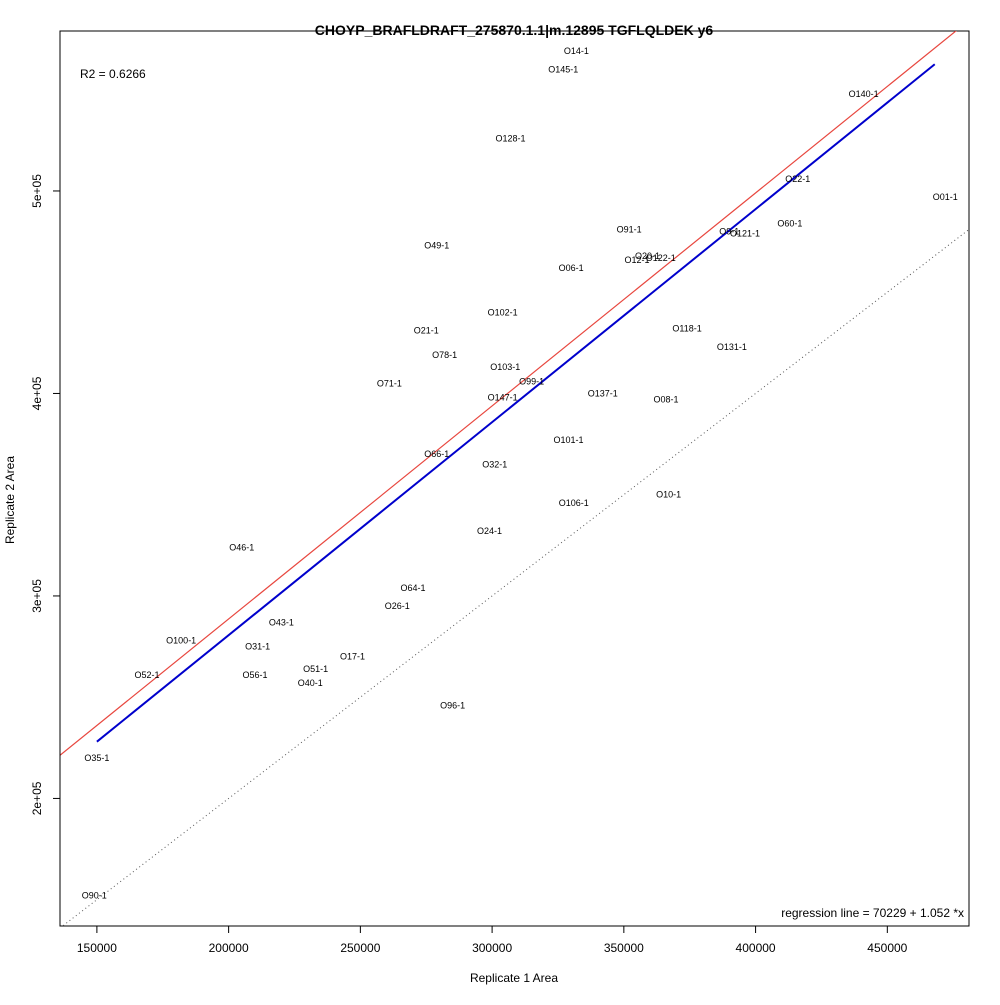  Describe the element at coordinates (511, 138) in the screenshot. I see `data-point-label: O128-1` at that location.